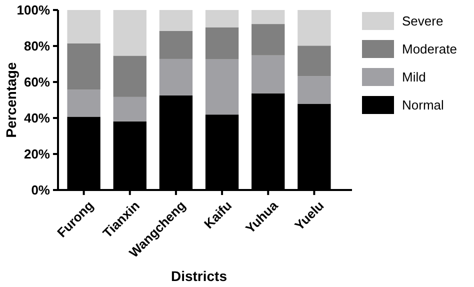  I want to click on legend-label: Severe, so click(423, 21).